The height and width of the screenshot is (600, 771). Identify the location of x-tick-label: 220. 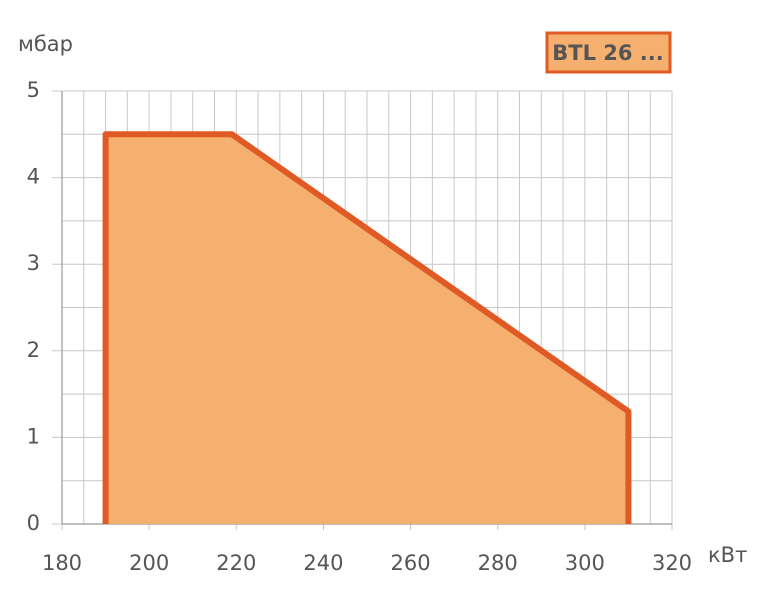
(236, 563).